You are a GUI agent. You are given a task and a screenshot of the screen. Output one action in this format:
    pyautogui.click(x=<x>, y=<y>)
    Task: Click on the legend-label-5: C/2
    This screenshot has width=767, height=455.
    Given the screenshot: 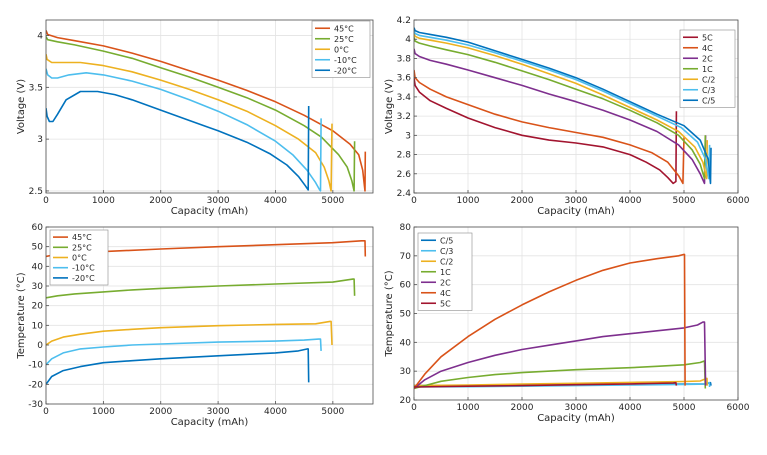 What is the action you would take?
    pyautogui.click(x=708, y=79)
    